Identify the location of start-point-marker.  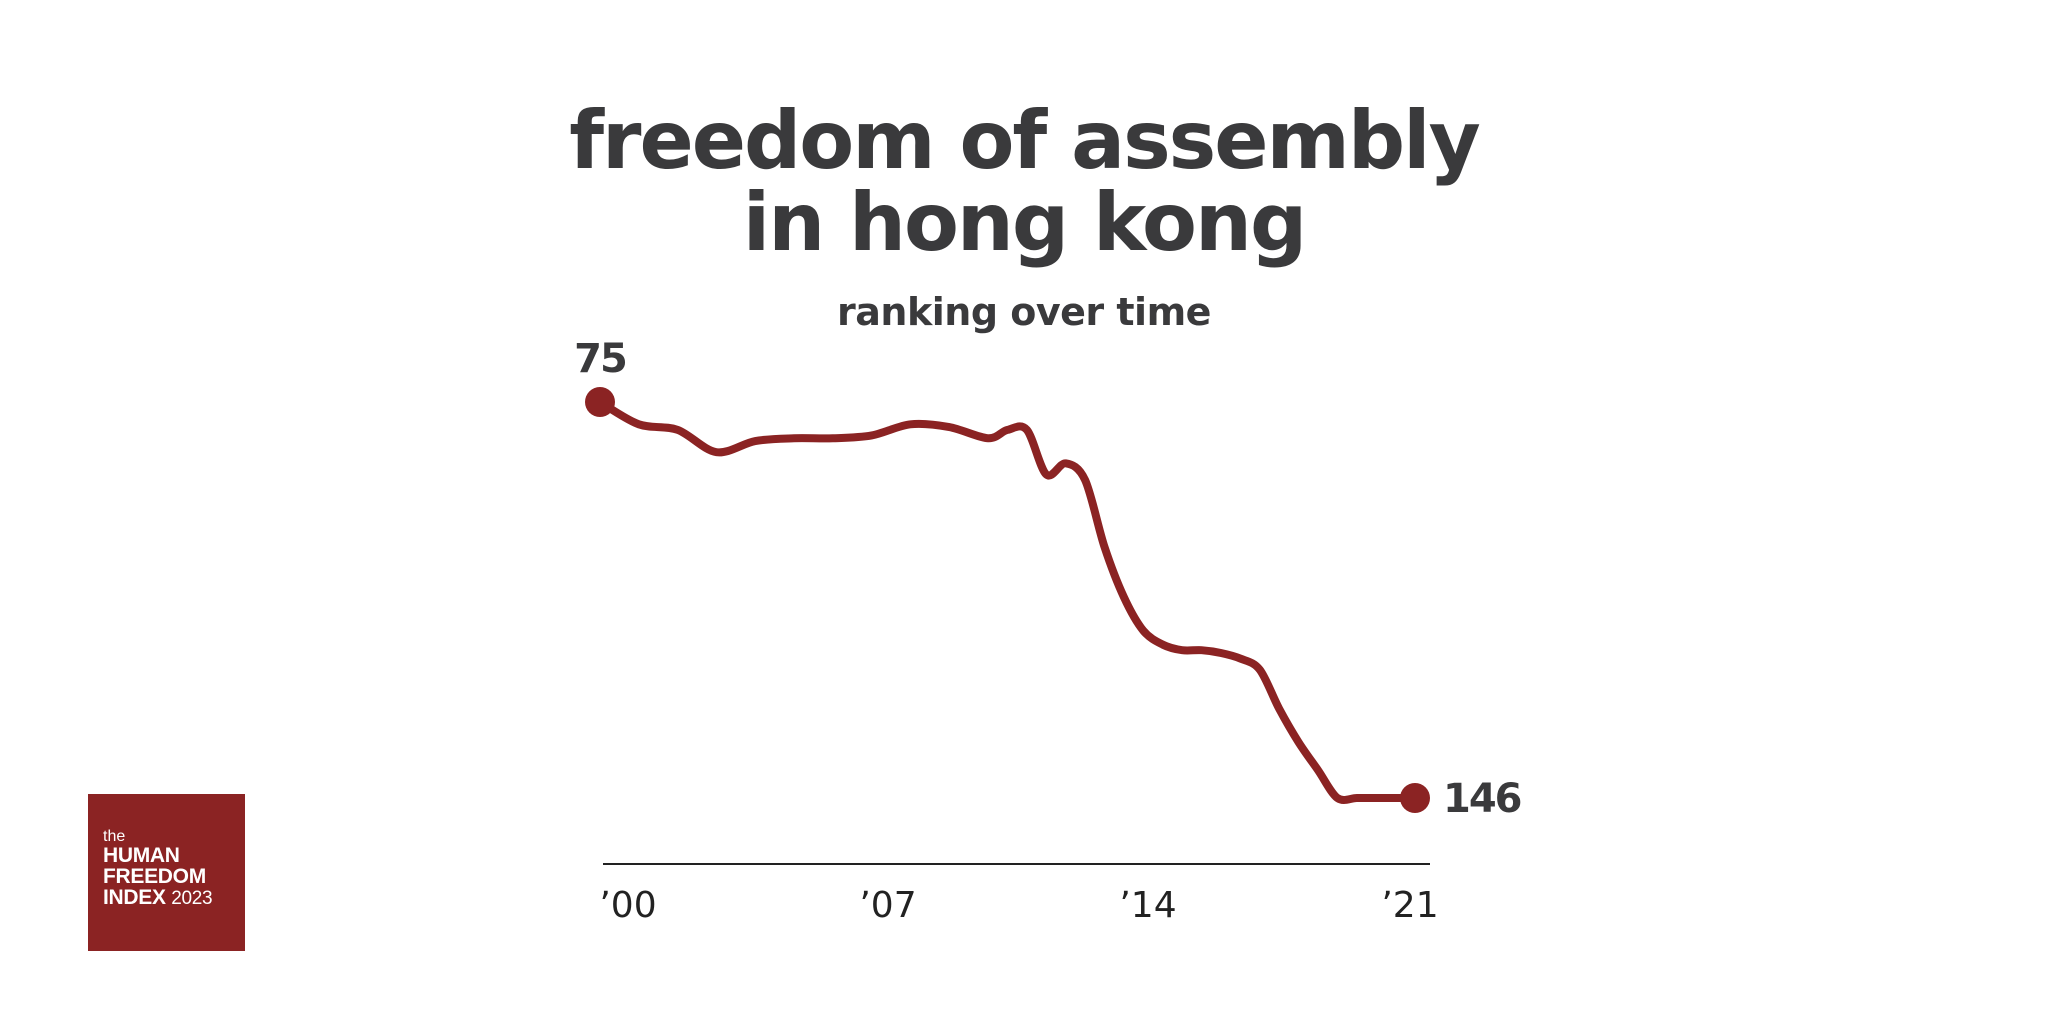
(600, 402).